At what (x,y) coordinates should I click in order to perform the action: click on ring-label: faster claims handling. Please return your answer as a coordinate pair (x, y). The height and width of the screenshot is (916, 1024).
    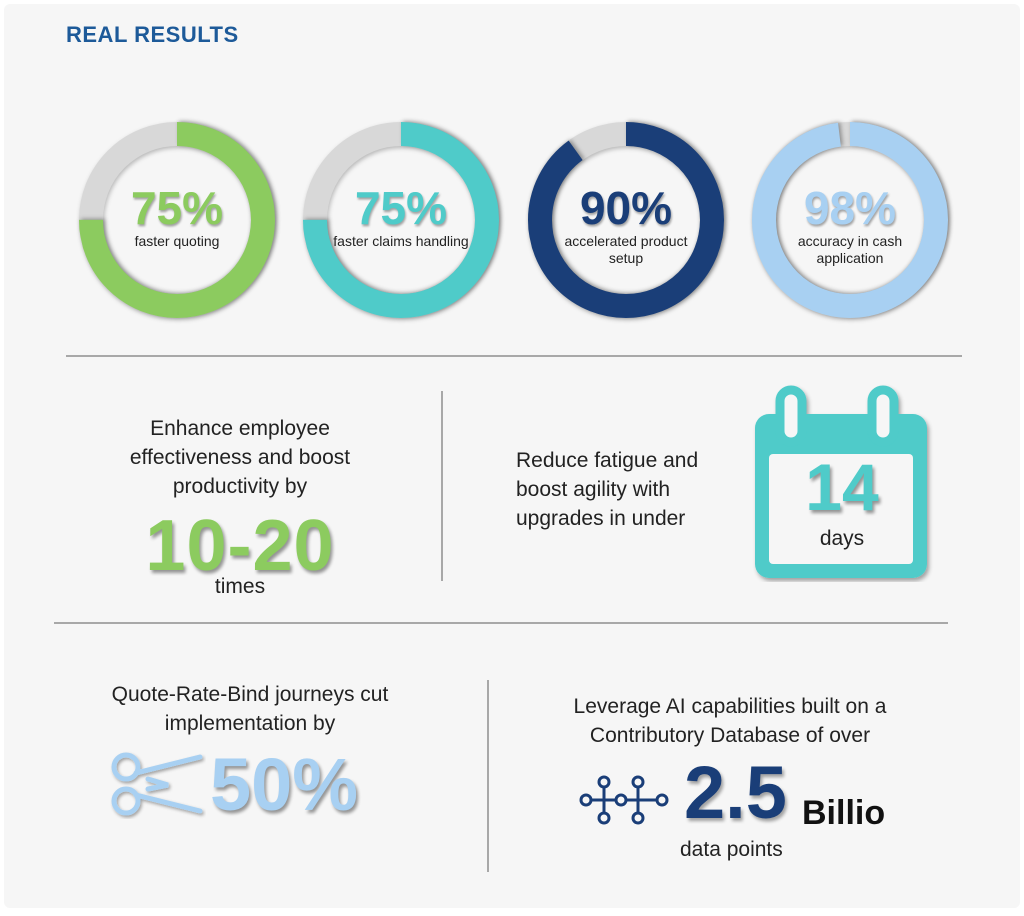
    Looking at the image, I should click on (401, 241).